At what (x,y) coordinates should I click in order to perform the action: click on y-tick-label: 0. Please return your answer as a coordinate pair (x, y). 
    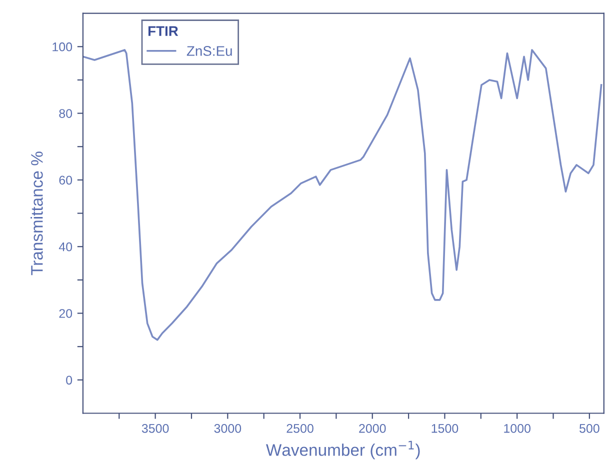
    Looking at the image, I should click on (69, 380).